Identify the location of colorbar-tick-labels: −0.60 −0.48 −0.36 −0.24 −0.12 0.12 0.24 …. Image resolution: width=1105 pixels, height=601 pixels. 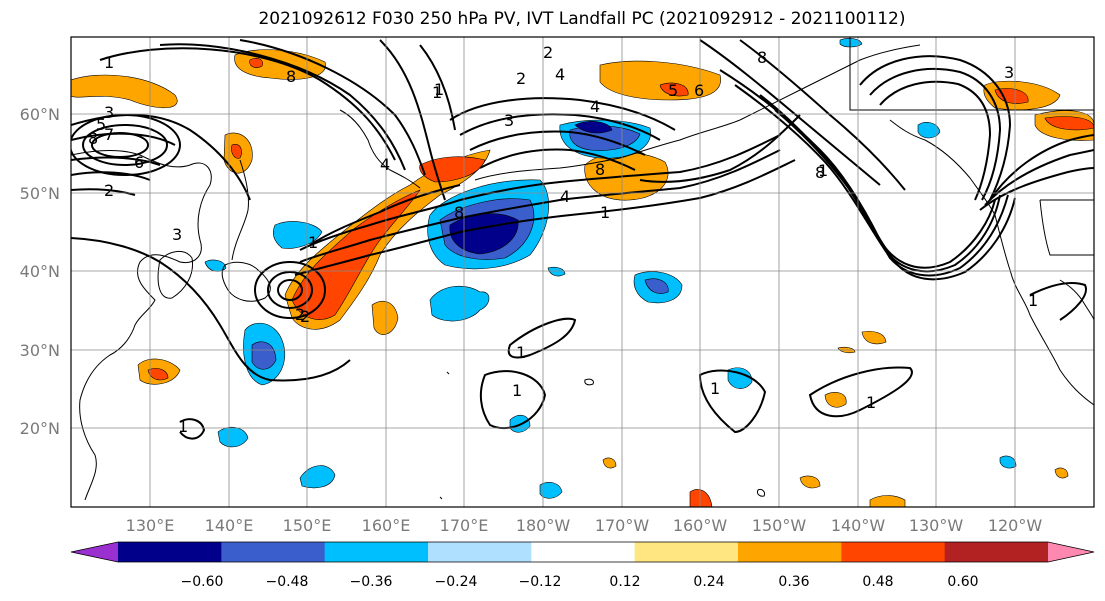
(580, 582).